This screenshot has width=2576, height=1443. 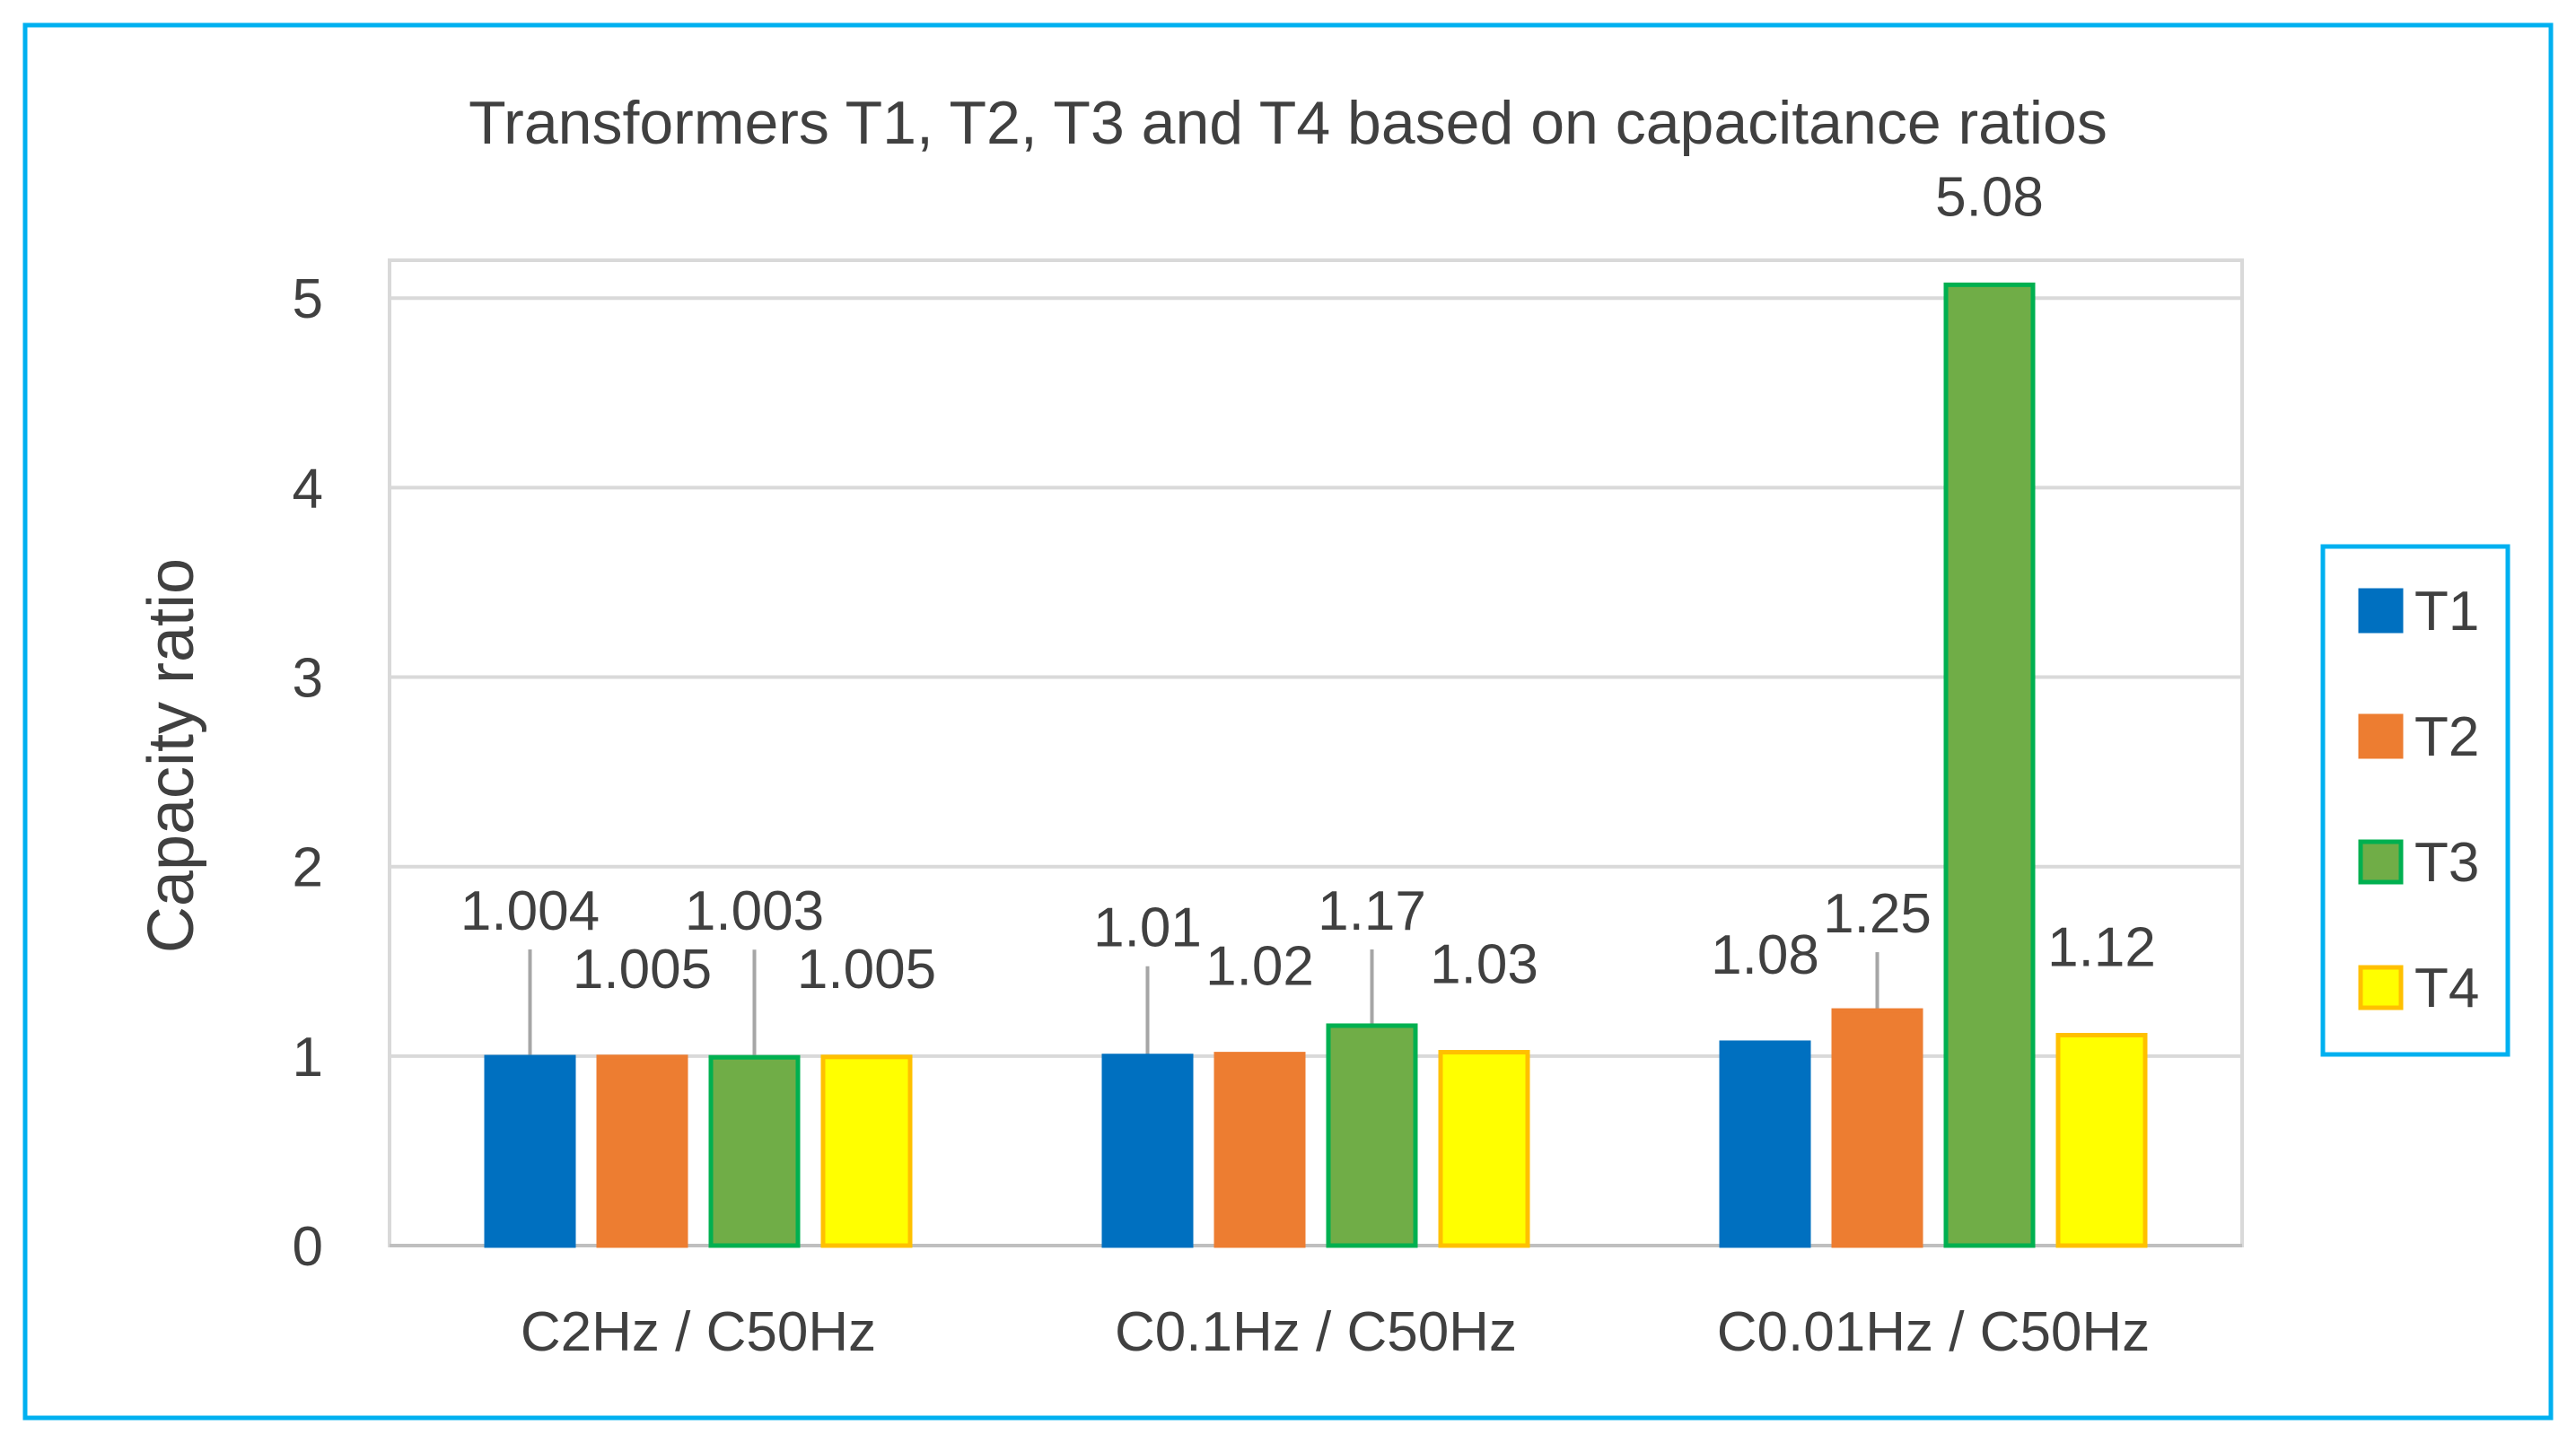 I want to click on data-label-t3-0: 1.003, so click(x=754, y=911).